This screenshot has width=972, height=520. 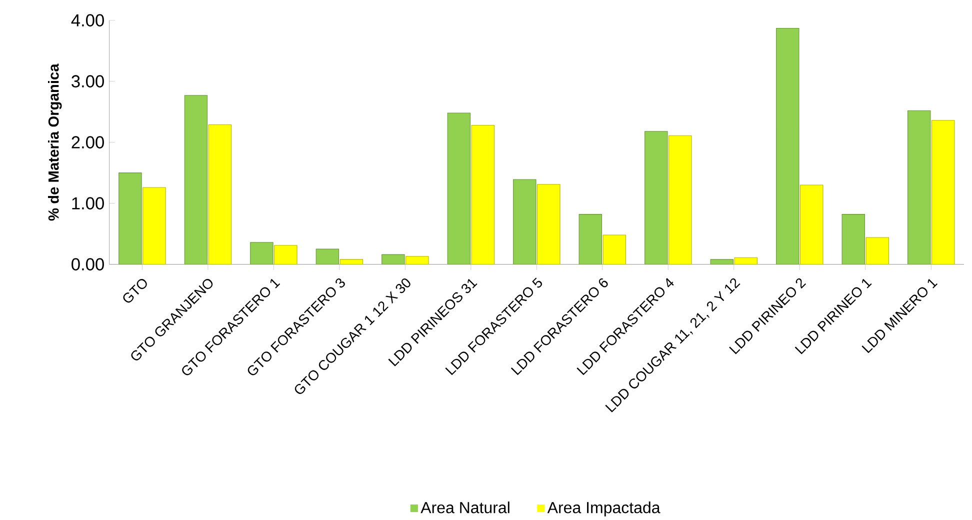 I want to click on legend-label: Area Impactada, so click(x=603, y=508).